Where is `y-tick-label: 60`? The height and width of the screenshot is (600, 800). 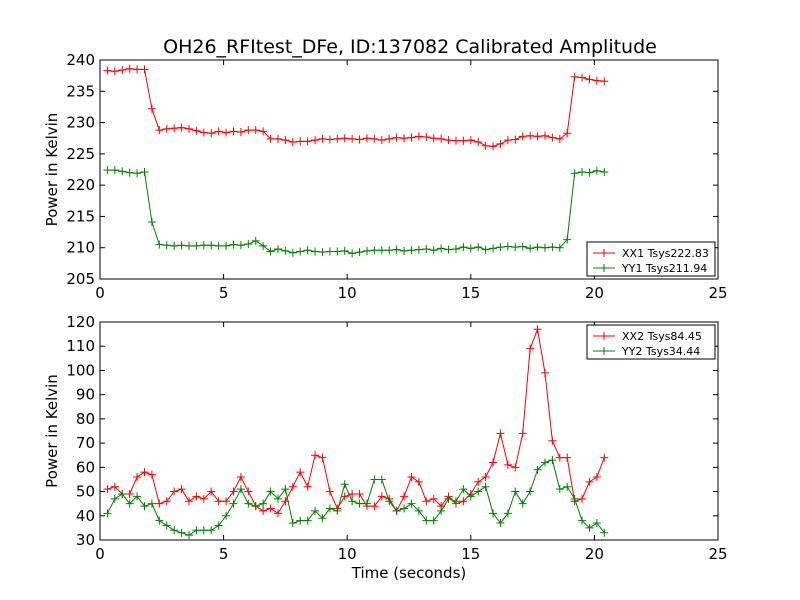 y-tick-label: 60 is located at coordinates (85, 467).